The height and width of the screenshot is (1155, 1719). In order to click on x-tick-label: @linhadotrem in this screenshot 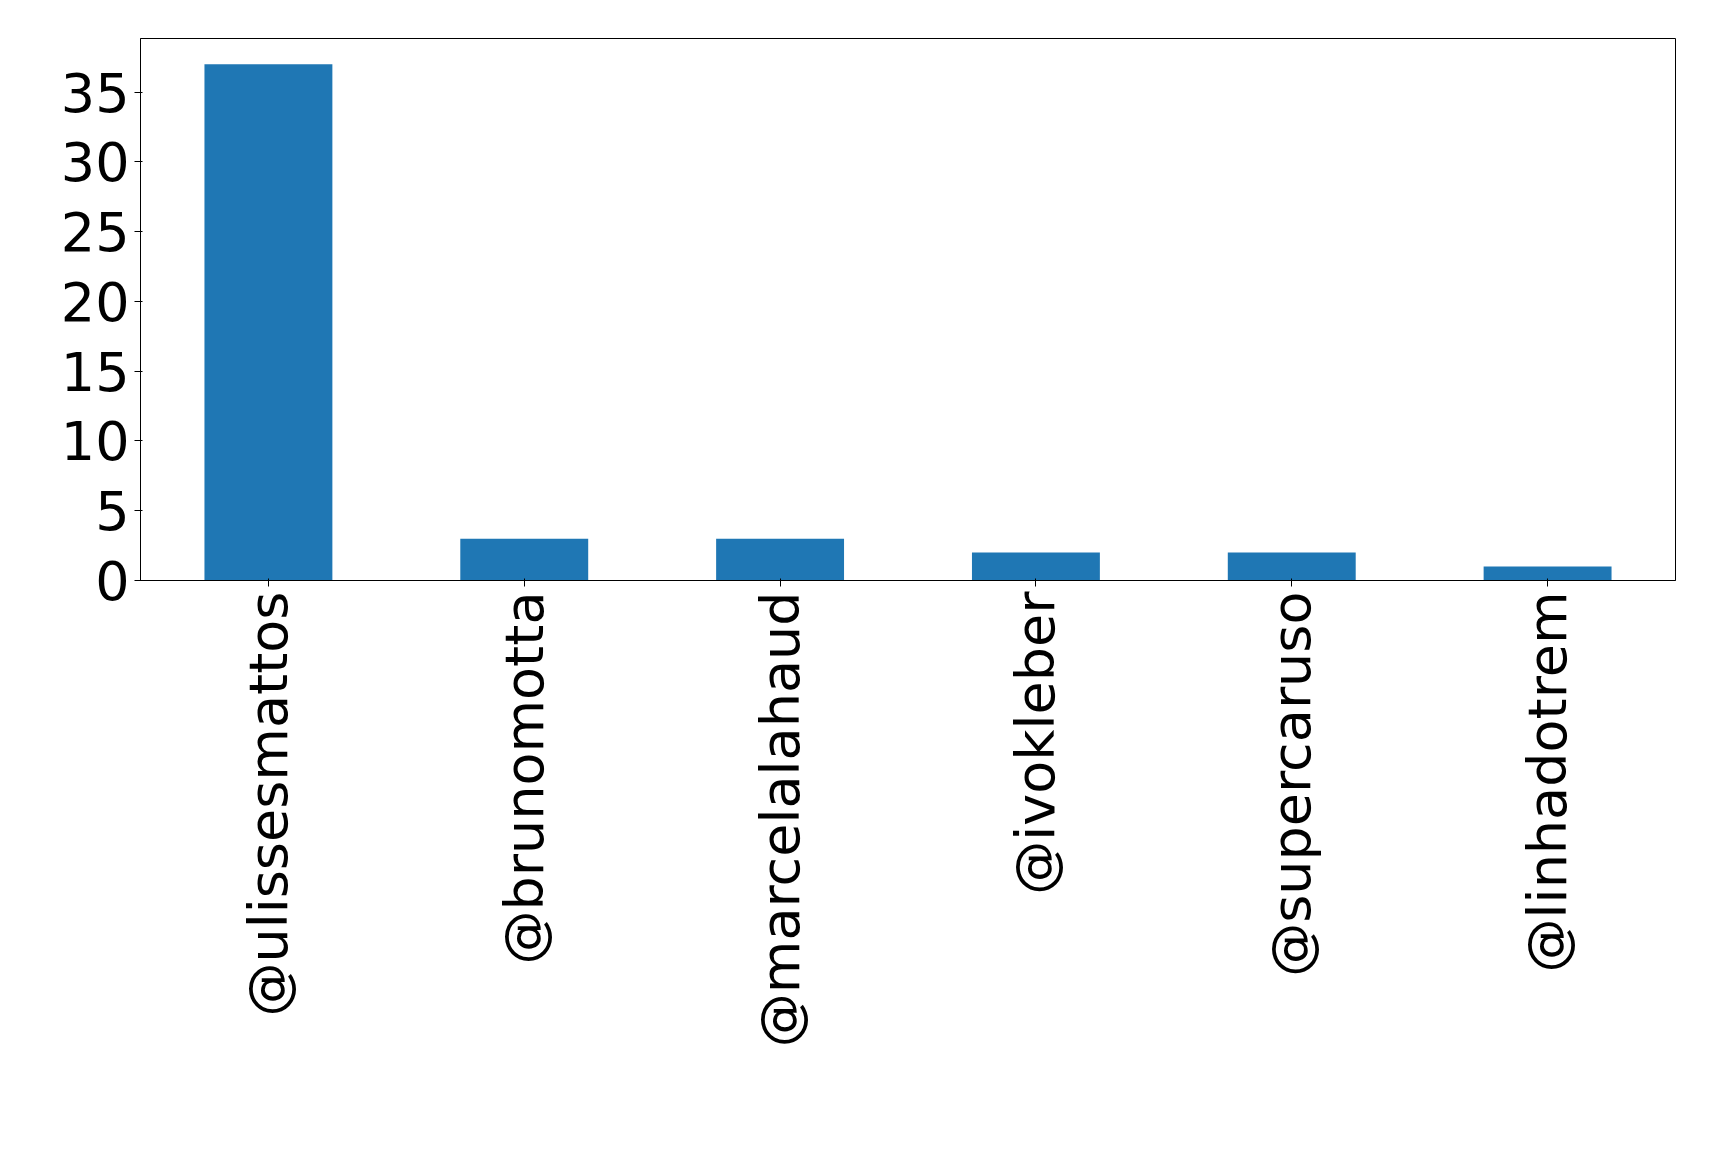, I will do `click(1548, 782)`.